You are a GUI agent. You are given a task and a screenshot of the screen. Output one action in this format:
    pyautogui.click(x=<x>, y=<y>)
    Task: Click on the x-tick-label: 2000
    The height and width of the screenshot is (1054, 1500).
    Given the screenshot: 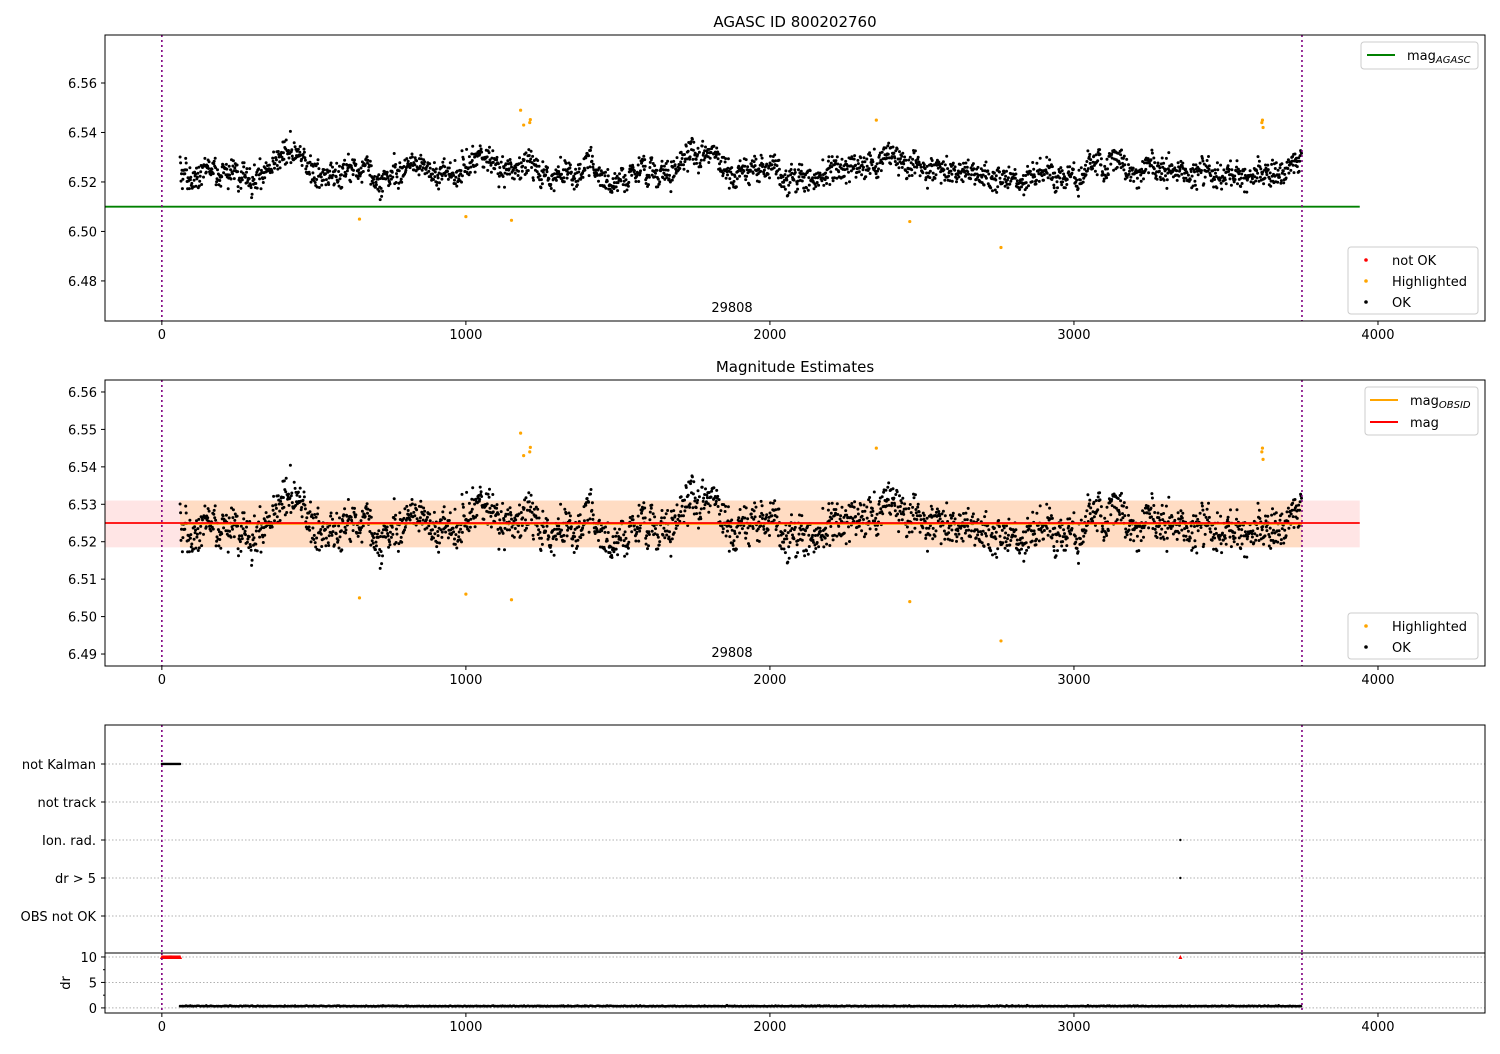 What is the action you would take?
    pyautogui.click(x=769, y=335)
    